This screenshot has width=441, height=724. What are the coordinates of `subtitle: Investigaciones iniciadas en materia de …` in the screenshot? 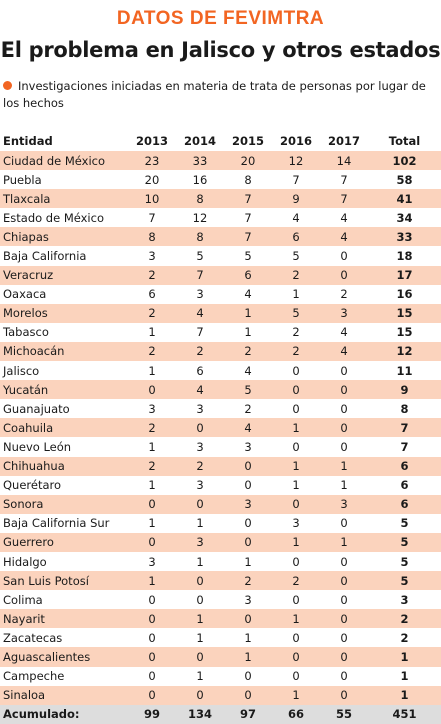 It's located at (219, 95).